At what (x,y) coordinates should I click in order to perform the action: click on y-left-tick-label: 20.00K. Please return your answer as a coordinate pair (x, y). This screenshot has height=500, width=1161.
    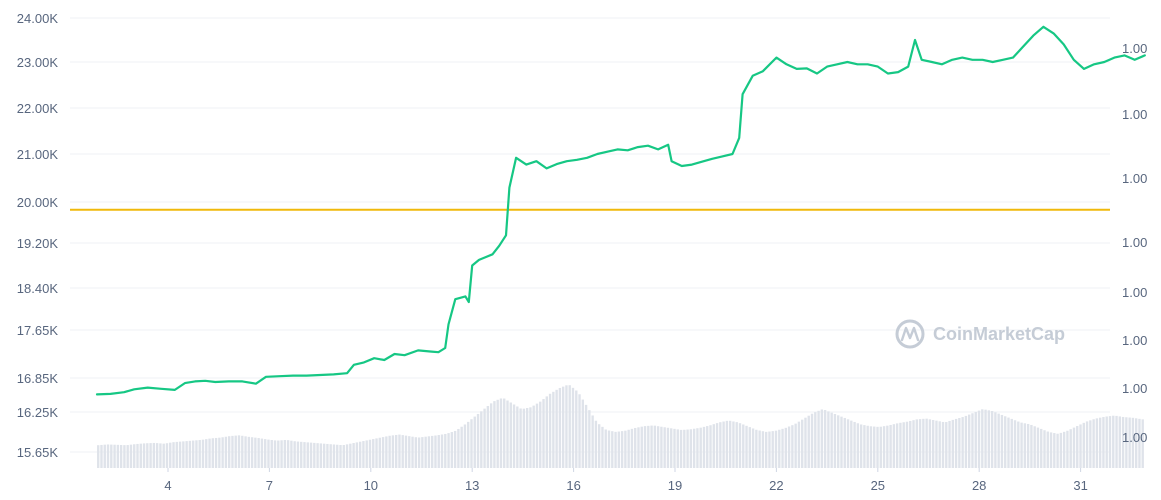
    Looking at the image, I should click on (38, 202).